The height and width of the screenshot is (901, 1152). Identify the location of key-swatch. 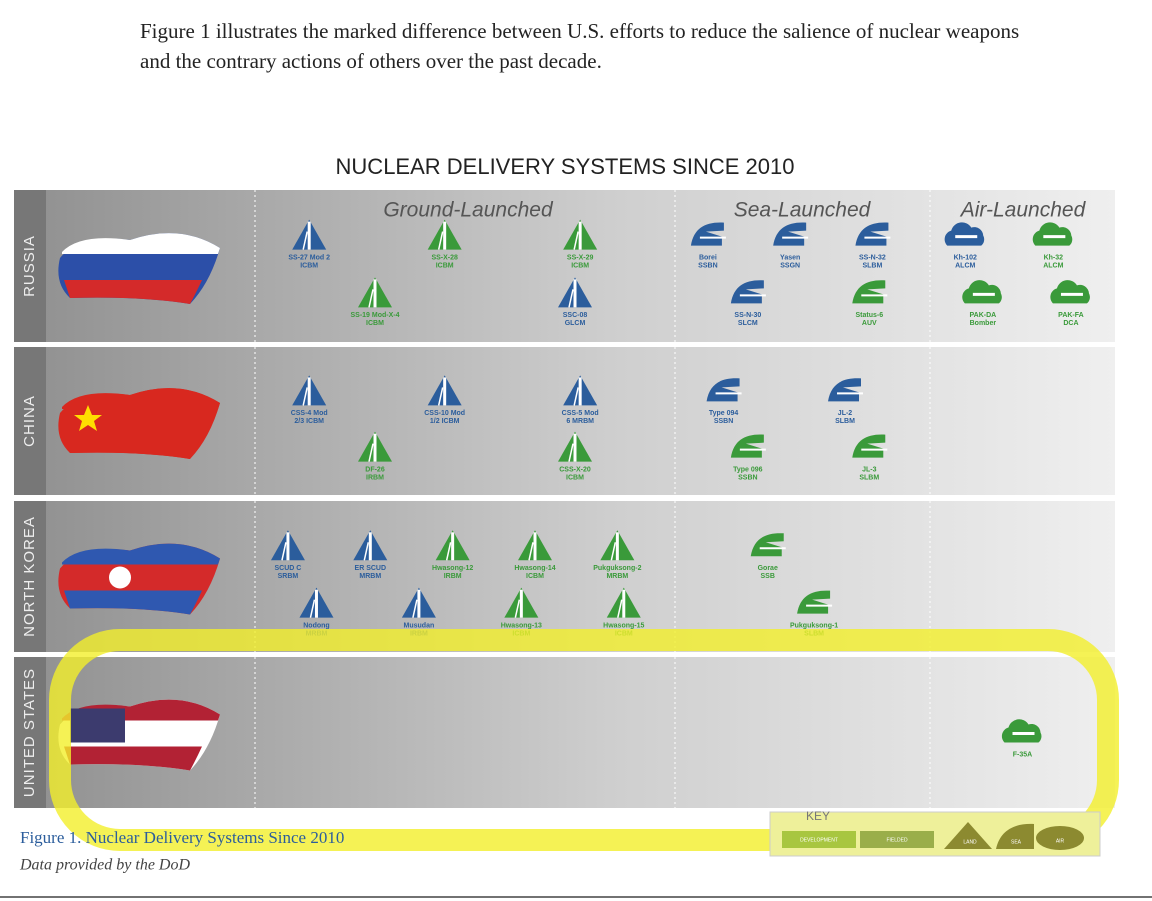
(819, 839).